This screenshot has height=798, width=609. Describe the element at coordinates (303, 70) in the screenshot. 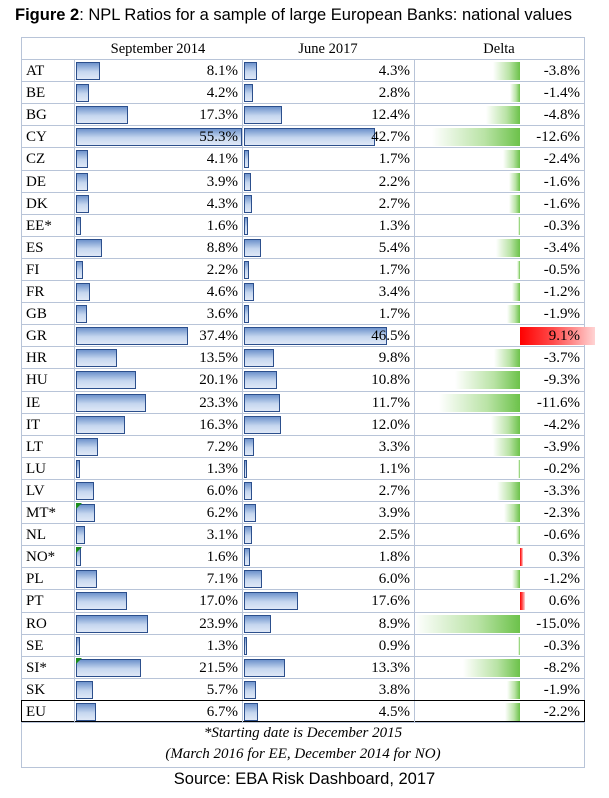

I see `table-row: AT 8.1% 4.3% -3.8%` at that location.